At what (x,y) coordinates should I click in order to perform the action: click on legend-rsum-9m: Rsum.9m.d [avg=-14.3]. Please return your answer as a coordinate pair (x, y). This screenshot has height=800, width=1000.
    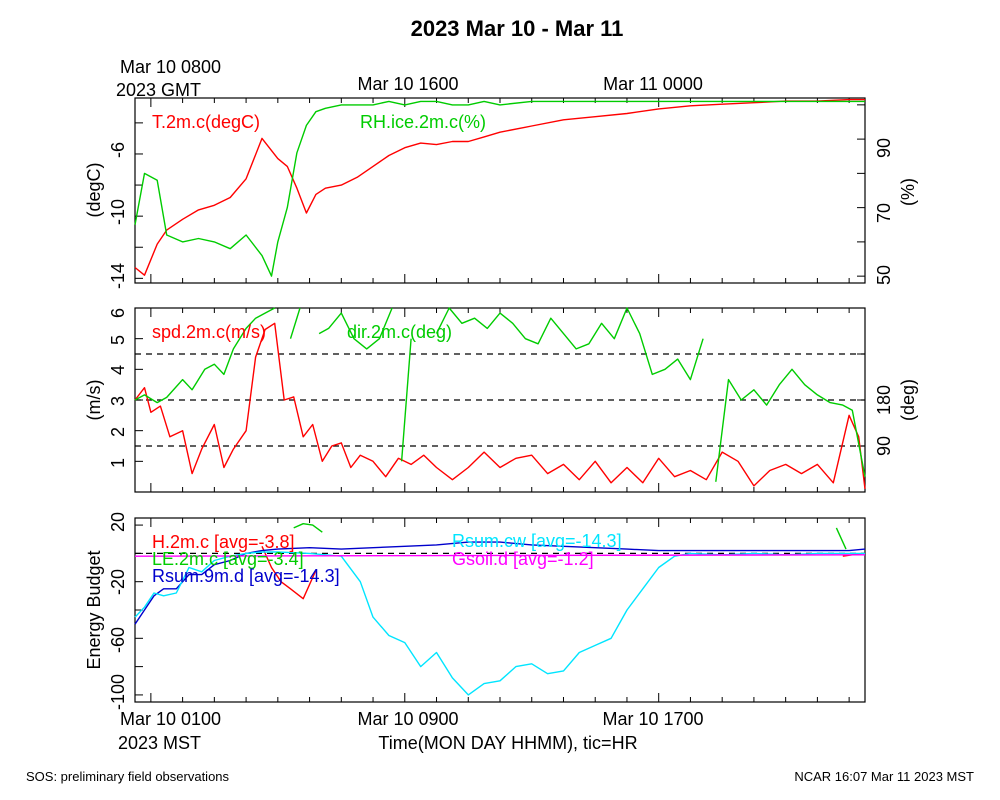
    Looking at the image, I should click on (246, 576).